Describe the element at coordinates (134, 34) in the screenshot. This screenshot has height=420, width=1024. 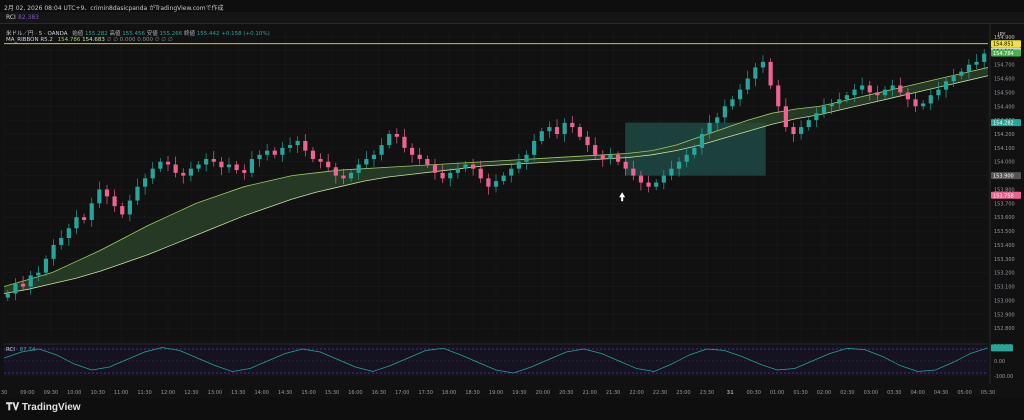
I see `legend-high: 155.456` at that location.